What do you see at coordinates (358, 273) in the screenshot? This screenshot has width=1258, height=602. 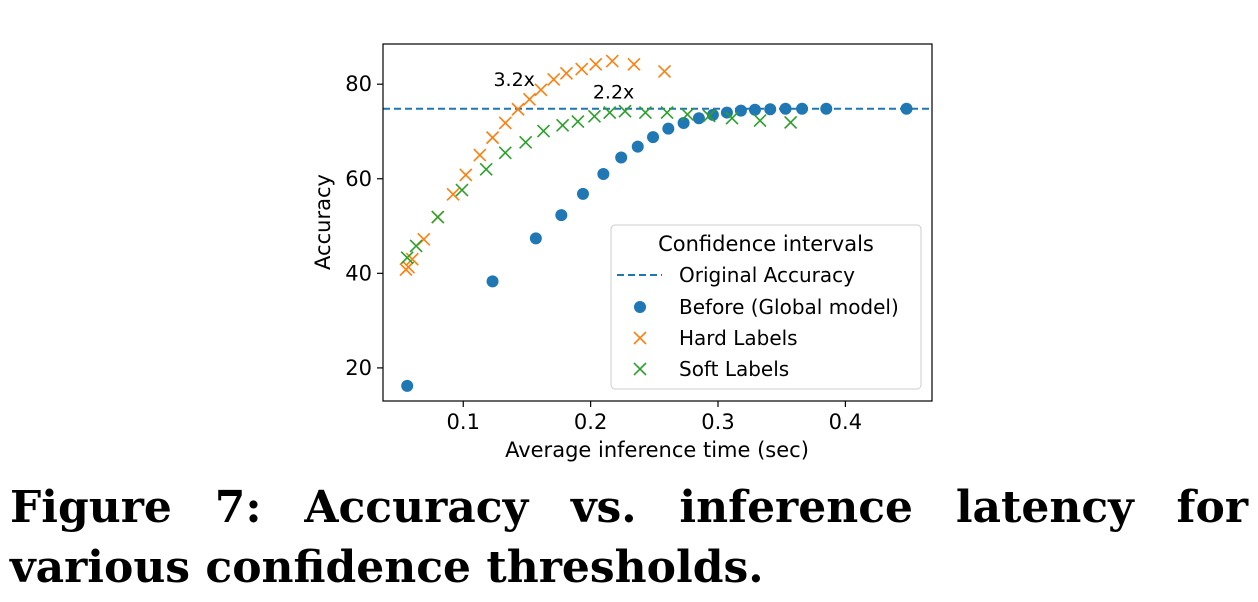 I see `y-tick-label: 40` at bounding box center [358, 273].